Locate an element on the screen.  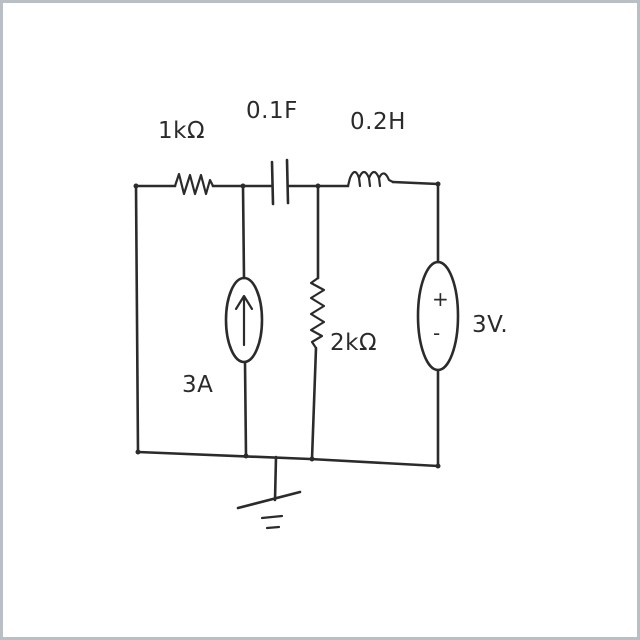
resistor-1k-symbol is located at coordinates (194, 184).